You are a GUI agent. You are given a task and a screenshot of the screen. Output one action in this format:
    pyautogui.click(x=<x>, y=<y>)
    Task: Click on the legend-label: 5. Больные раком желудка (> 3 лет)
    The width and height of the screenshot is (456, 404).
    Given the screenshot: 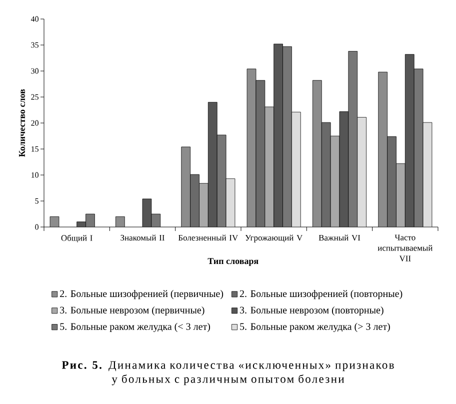 What is the action you would take?
    pyautogui.click(x=315, y=327)
    